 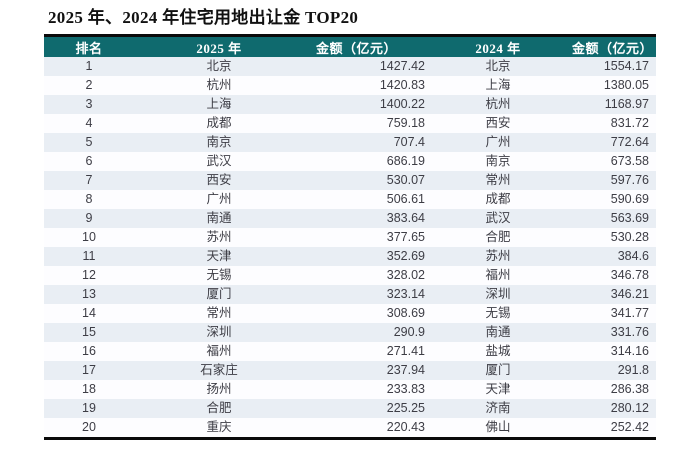 What do you see at coordinates (498, 389) in the screenshot?
I see `cell-city-2024: 天津` at bounding box center [498, 389].